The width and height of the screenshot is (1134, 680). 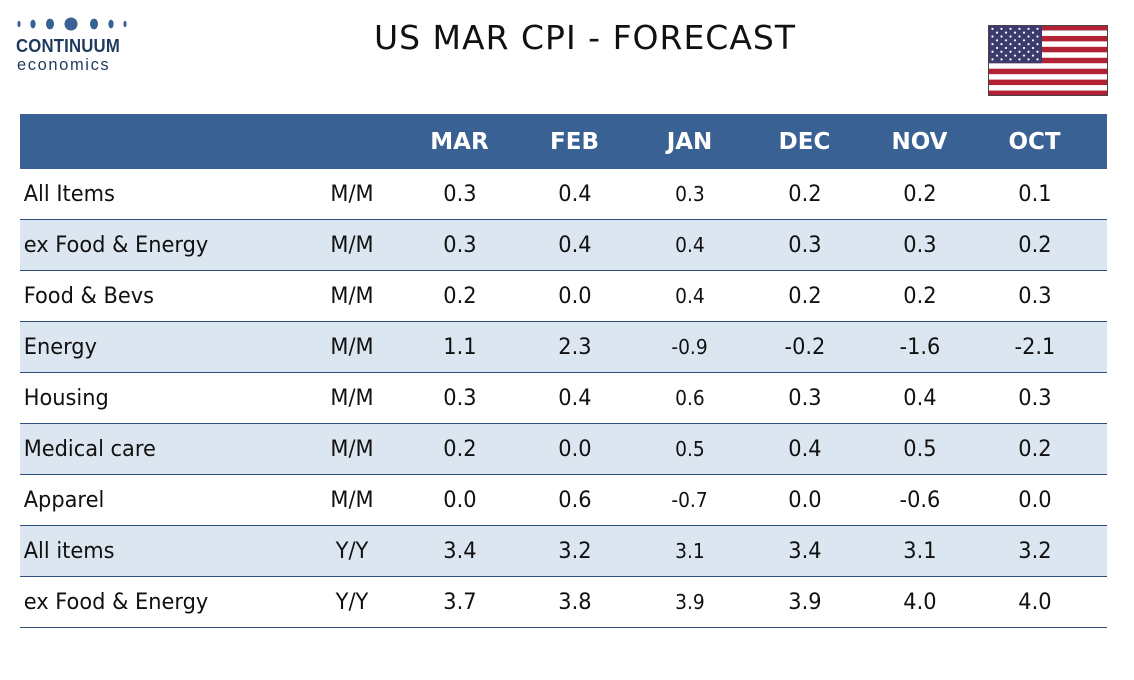 I want to click on table-row: All Items M/M 0.3 0.4 0.3 0.2 0.2 0.1, so click(x=563, y=194).